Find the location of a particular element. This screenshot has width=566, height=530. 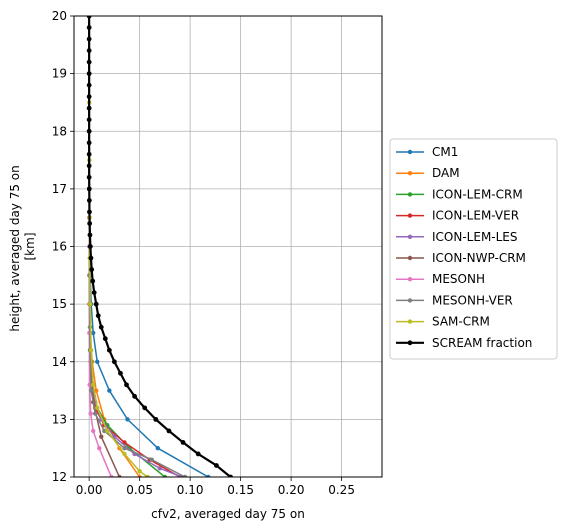

y-axis-label: height, averaged day 75 on [km] is located at coordinates (22, 246).